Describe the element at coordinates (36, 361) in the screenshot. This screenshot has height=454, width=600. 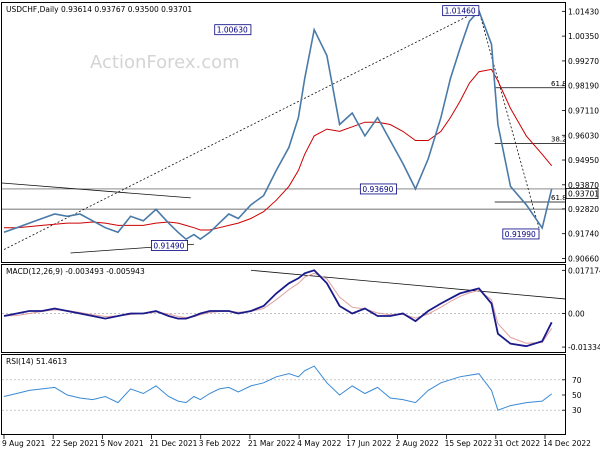
I see `rsi-panel-title: RSI(14) 51.4613` at that location.